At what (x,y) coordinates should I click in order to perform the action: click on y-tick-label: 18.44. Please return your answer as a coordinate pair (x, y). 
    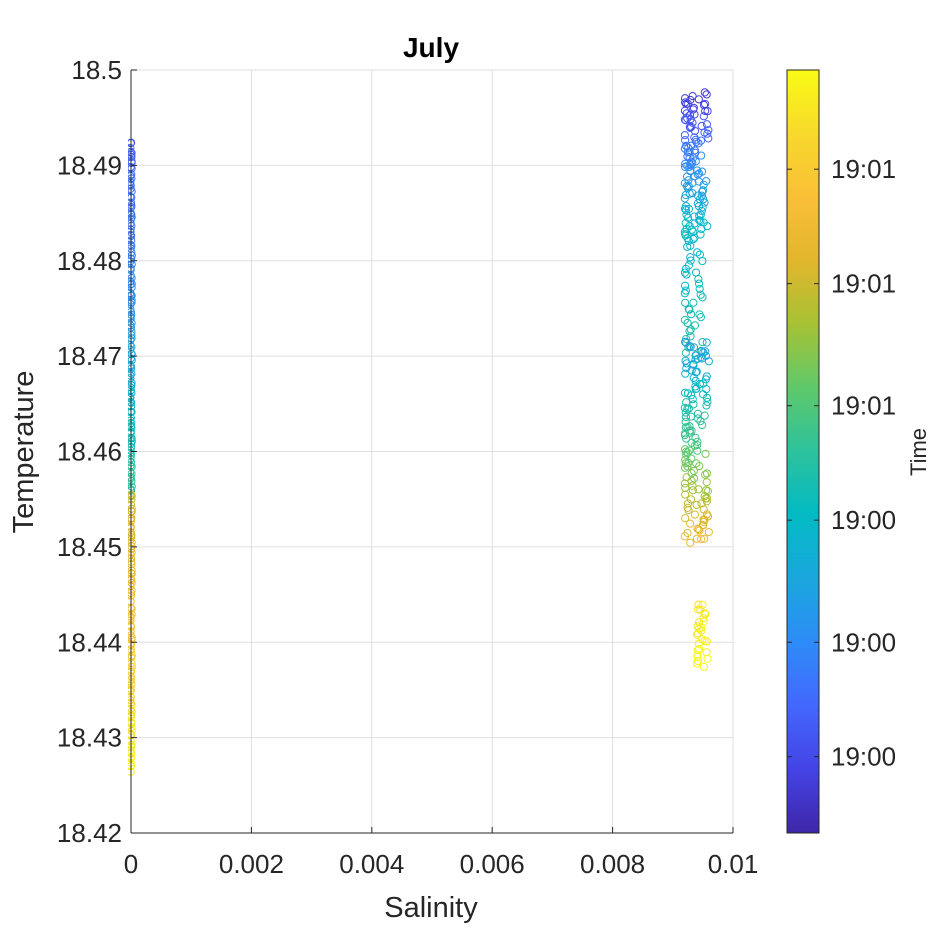
    Looking at the image, I should click on (89, 642).